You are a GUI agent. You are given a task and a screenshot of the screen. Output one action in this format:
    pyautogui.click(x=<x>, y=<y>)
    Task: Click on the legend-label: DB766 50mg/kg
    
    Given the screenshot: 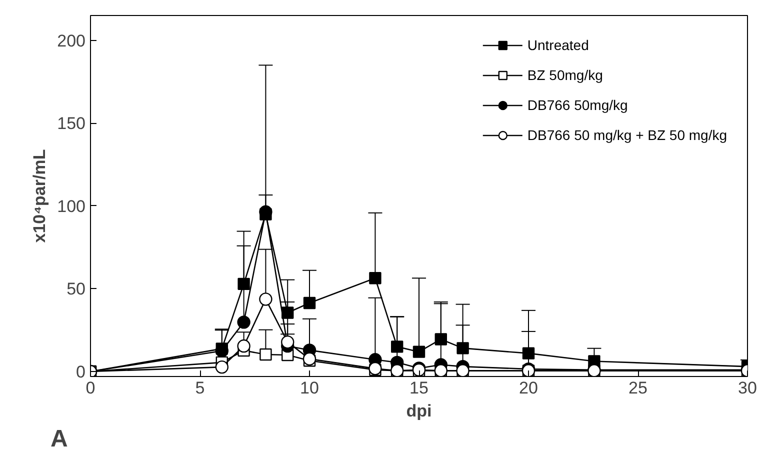 What is the action you would take?
    pyautogui.click(x=577, y=105)
    